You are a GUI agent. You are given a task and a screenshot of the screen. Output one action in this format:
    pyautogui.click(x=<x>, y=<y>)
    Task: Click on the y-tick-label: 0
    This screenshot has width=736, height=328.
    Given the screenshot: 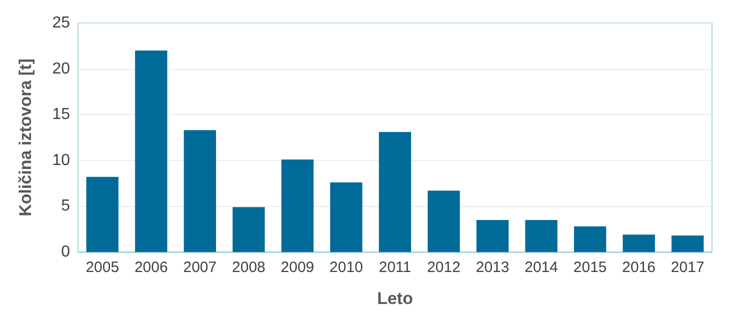 What is the action you would take?
    pyautogui.click(x=65, y=252)
    